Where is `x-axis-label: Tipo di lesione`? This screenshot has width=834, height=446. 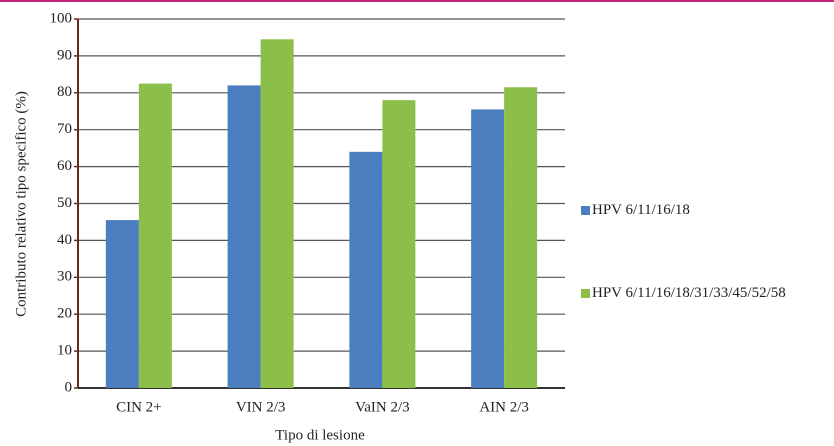
x-axis-label: Tipo di lesione is located at coordinates (320, 435).